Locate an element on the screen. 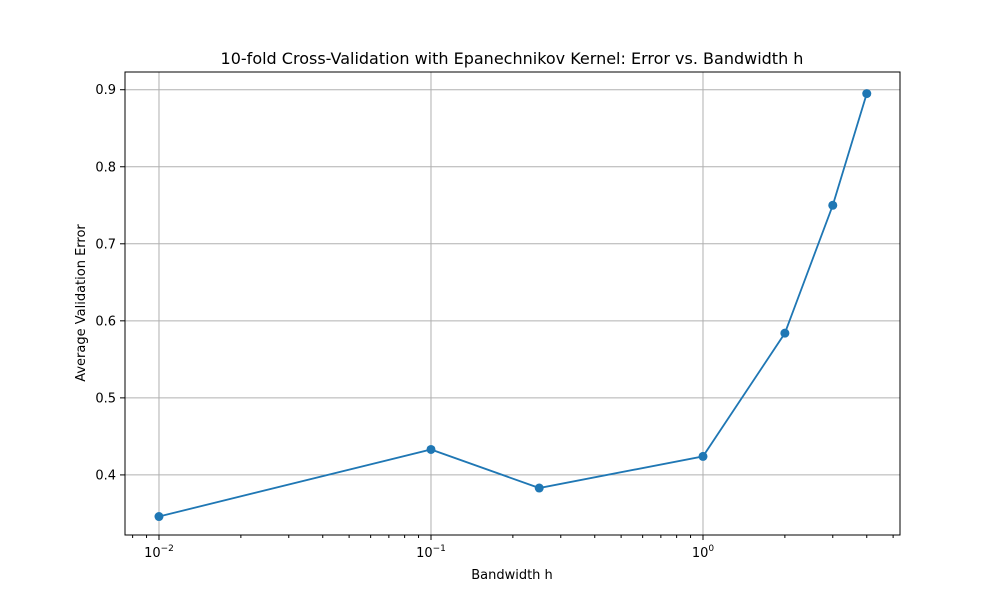  x-tick-label: 10⁻² is located at coordinates (159, 552).